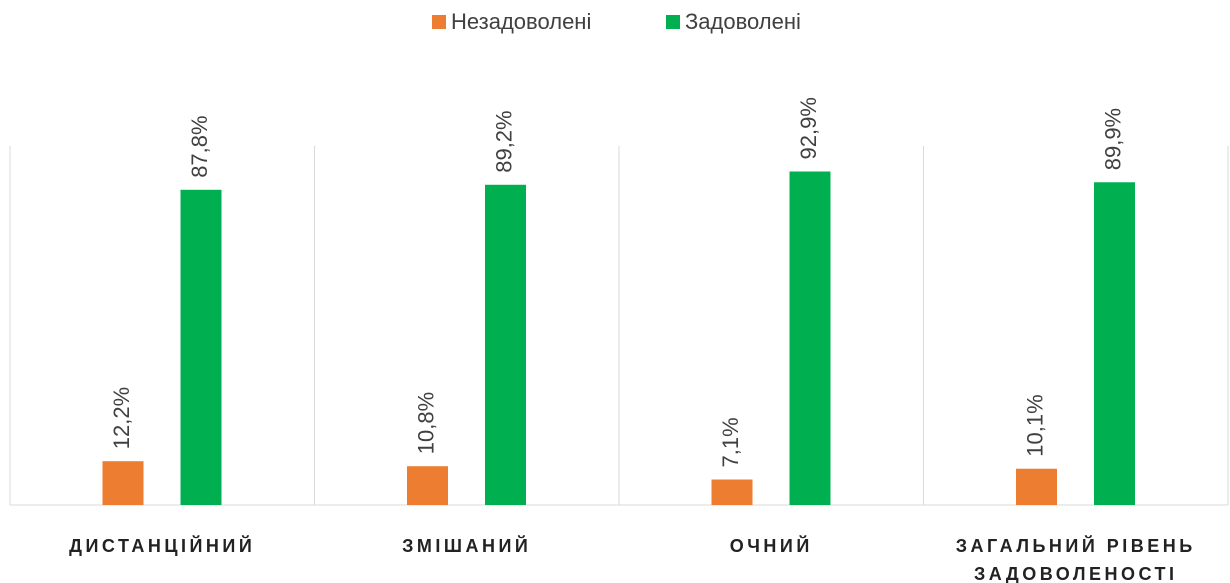 Image resolution: width=1230 pixels, height=583 pixels. I want to click on x-tick-label: ОЧНИЙ, so click(771, 546).